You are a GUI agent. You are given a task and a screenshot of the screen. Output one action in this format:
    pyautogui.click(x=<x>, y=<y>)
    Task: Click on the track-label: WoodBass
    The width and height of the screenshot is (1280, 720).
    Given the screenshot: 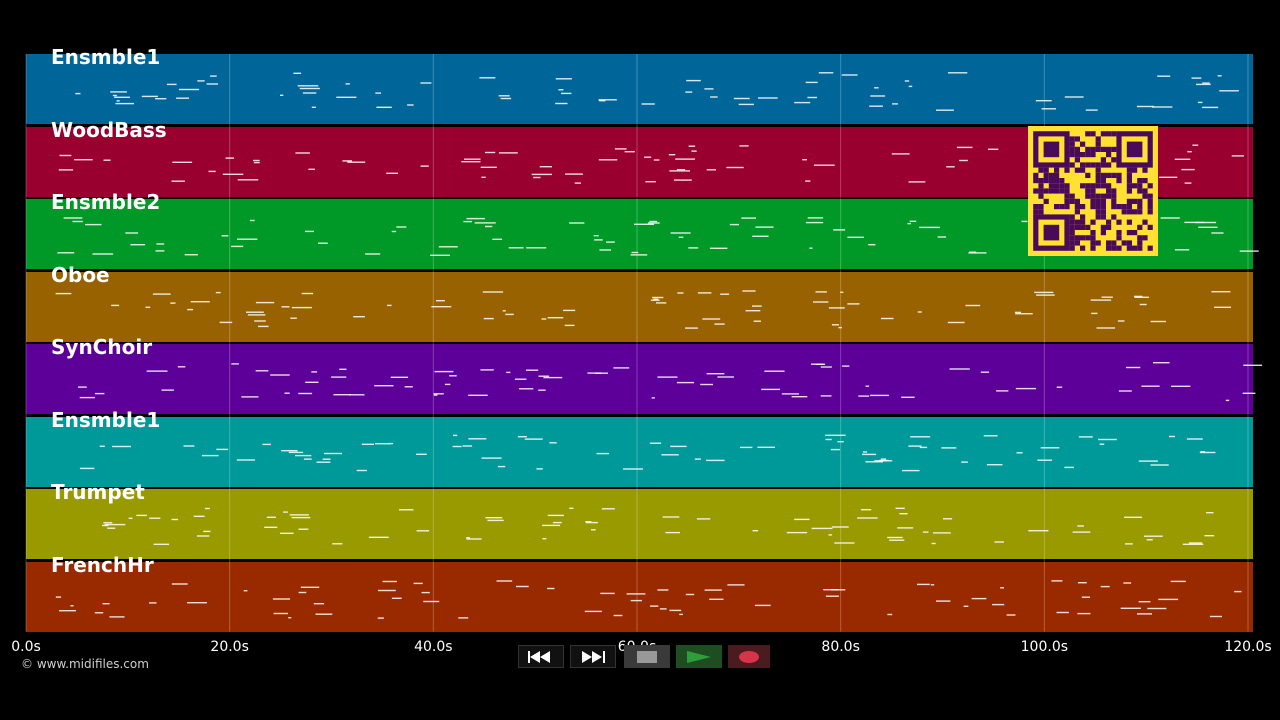 What is the action you would take?
    pyautogui.click(x=109, y=129)
    